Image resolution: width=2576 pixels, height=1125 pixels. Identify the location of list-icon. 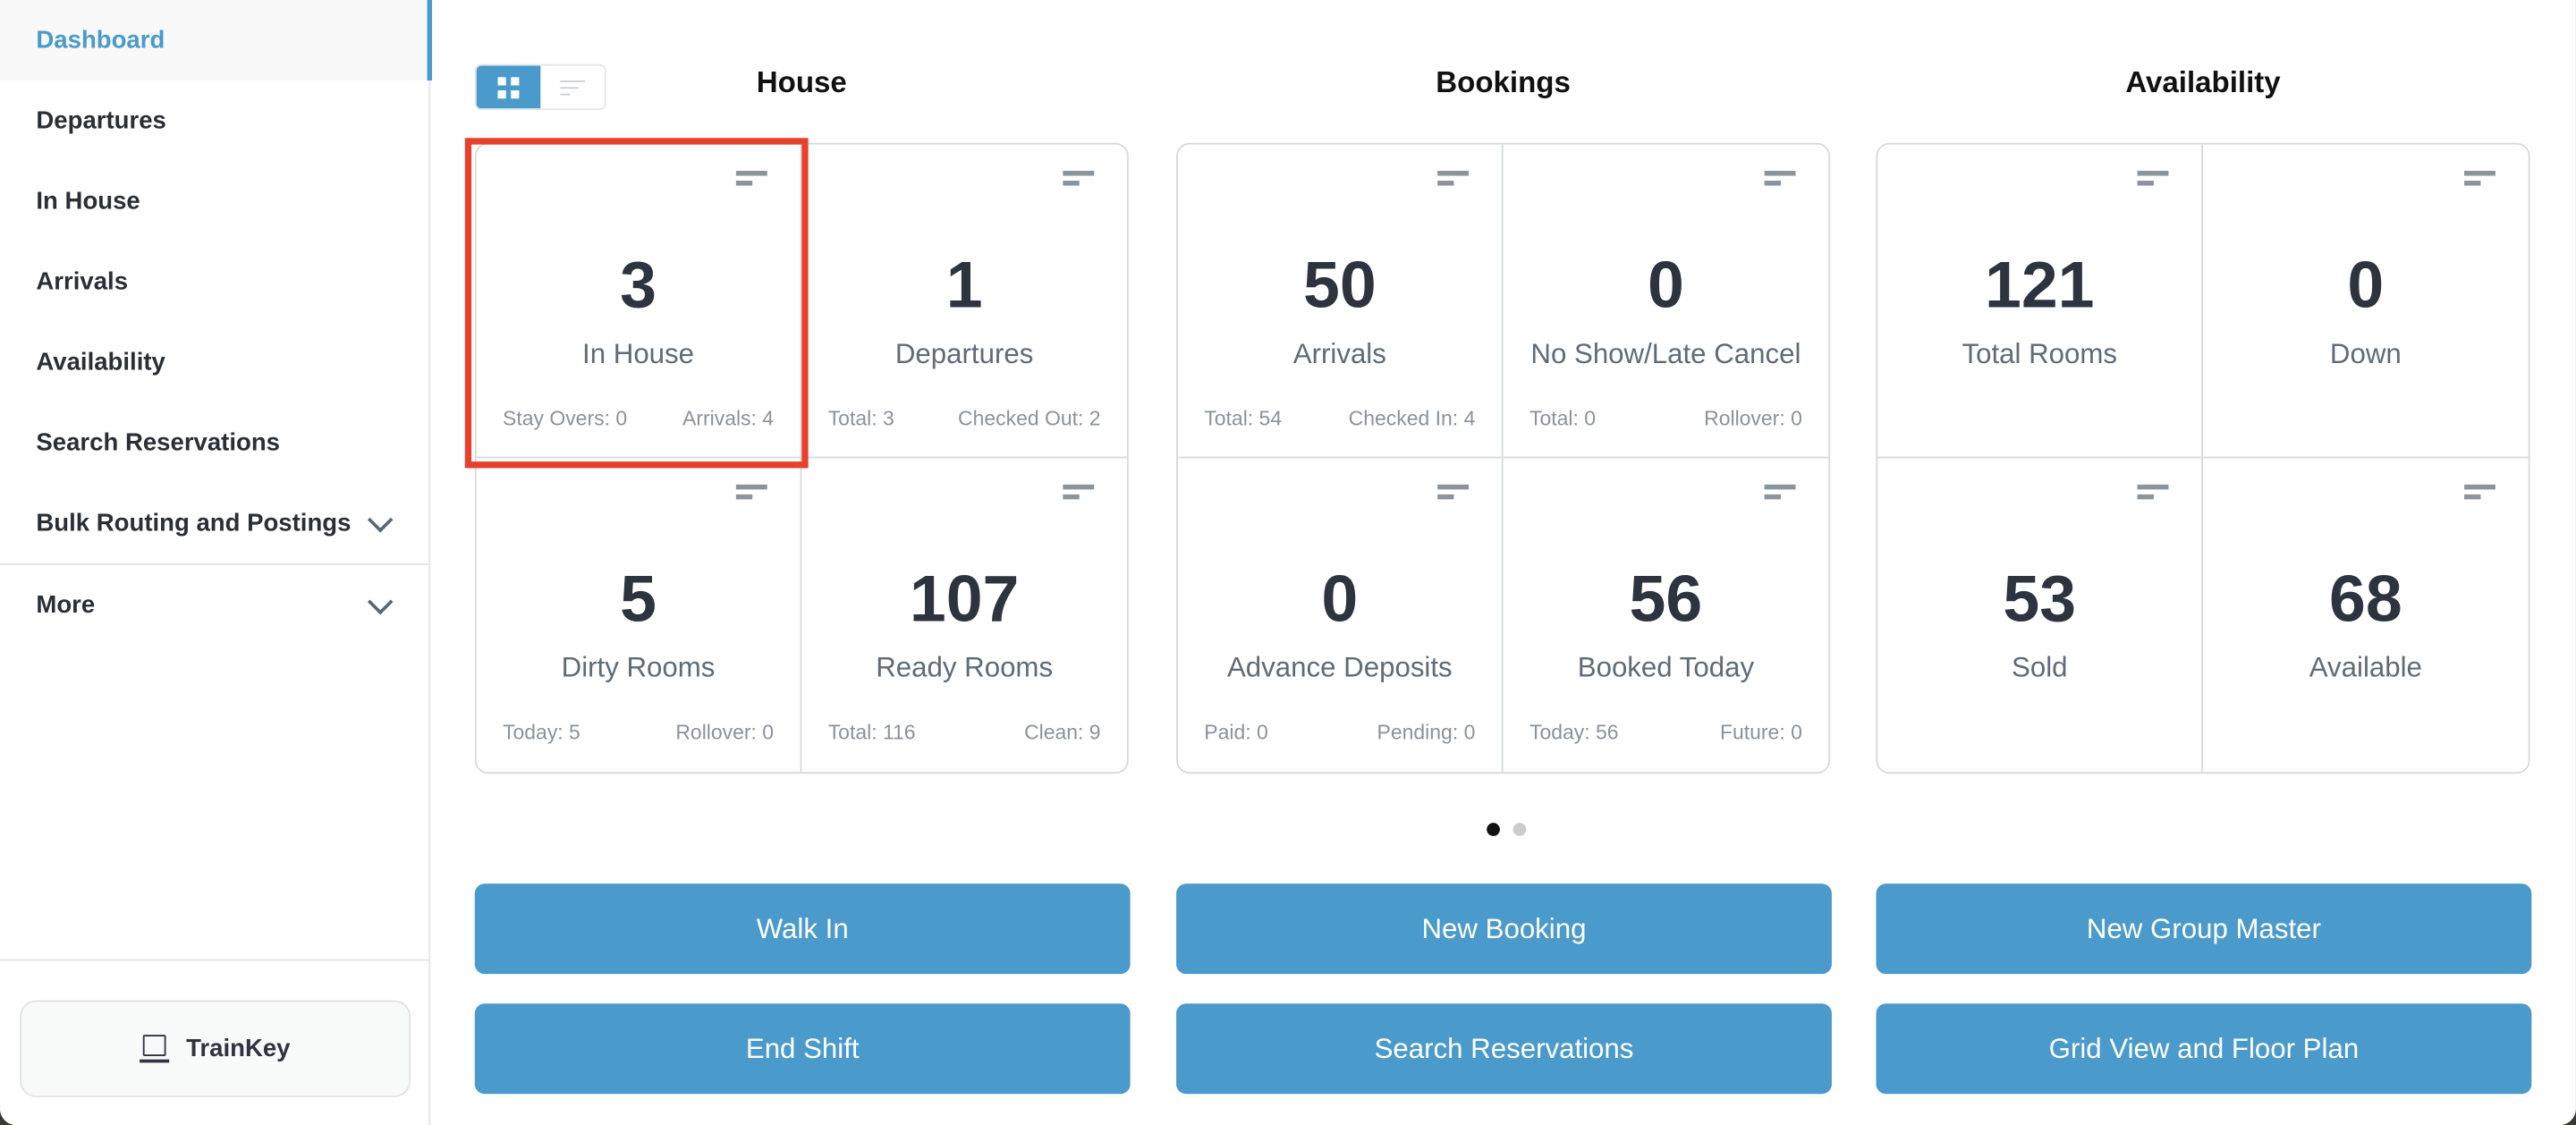
(572, 88).